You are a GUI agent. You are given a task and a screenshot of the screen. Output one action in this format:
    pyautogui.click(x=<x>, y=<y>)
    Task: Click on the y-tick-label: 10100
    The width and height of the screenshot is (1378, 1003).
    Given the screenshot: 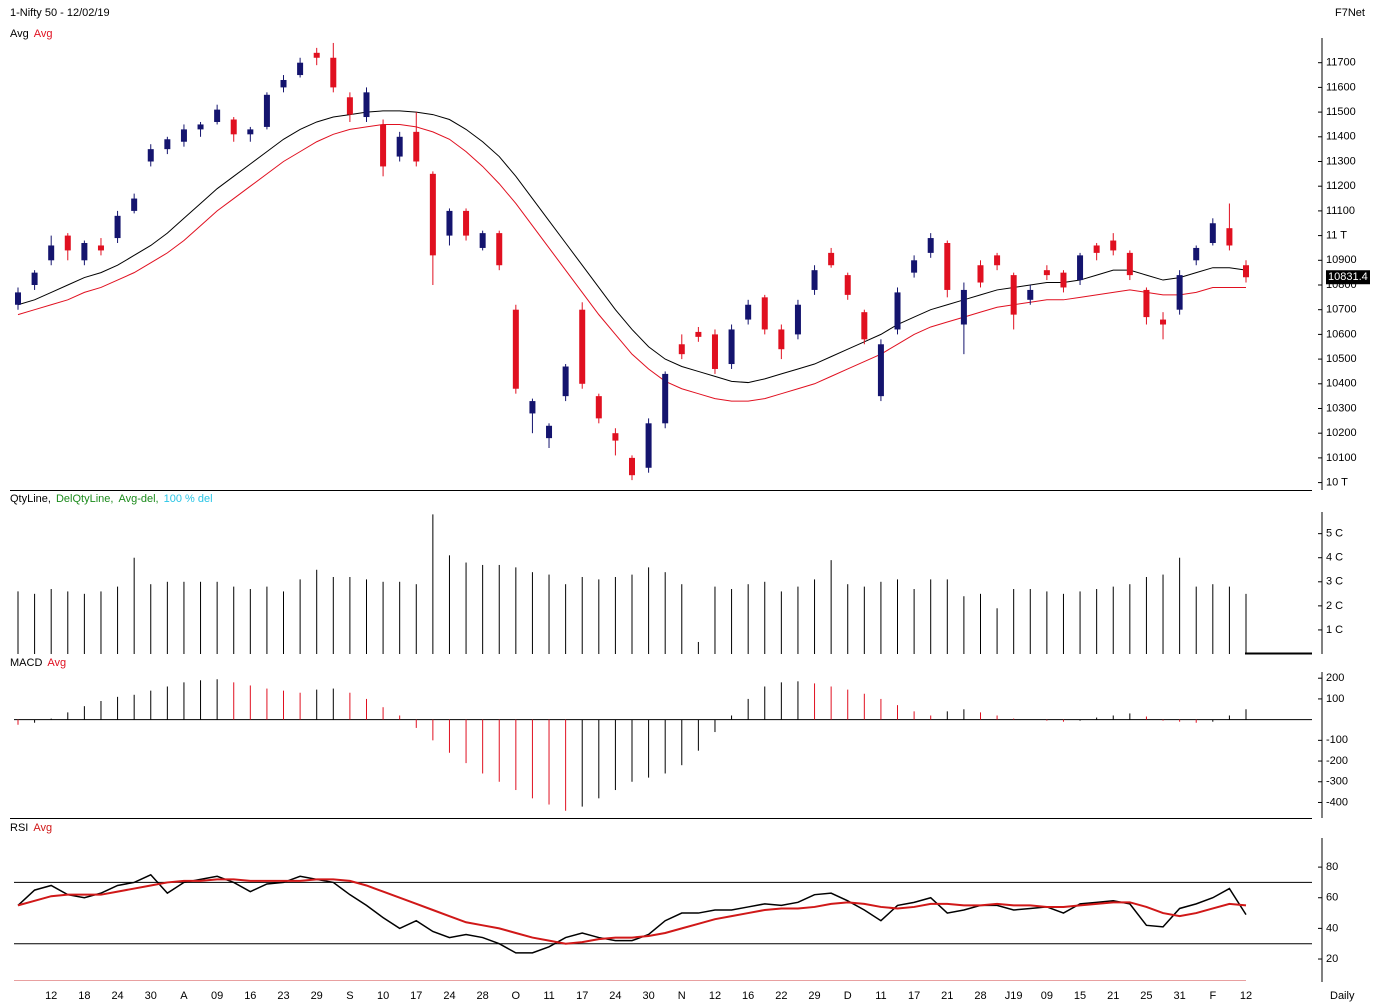 What is the action you would take?
    pyautogui.click(x=1341, y=458)
    